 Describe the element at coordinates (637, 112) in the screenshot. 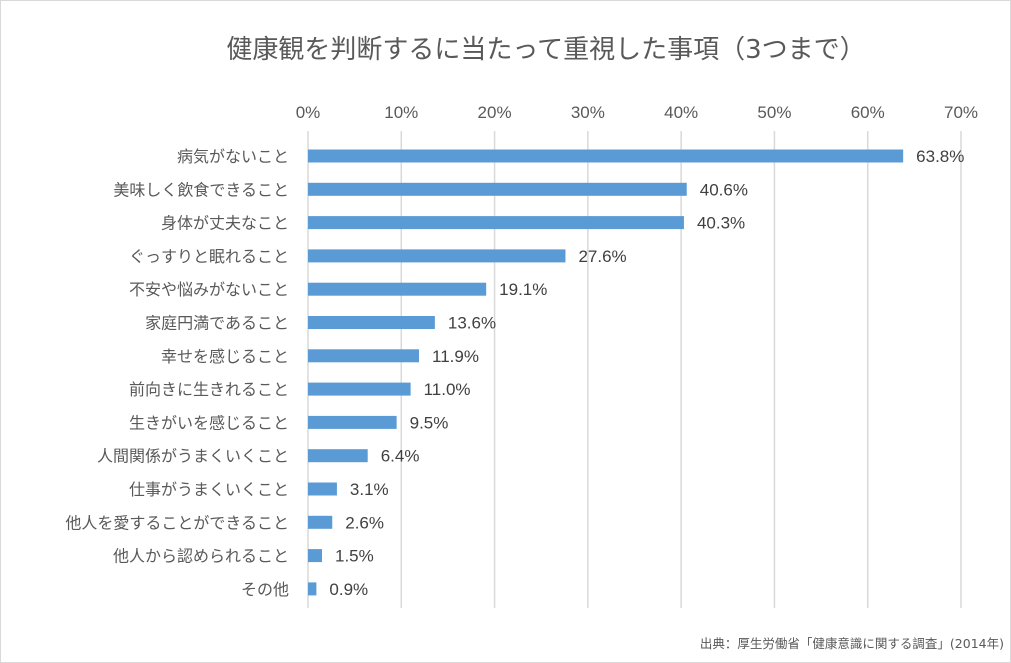

I see `x-axis-ticks: 0% 10% 20% 30% 40% 50% 60% 70%` at that location.